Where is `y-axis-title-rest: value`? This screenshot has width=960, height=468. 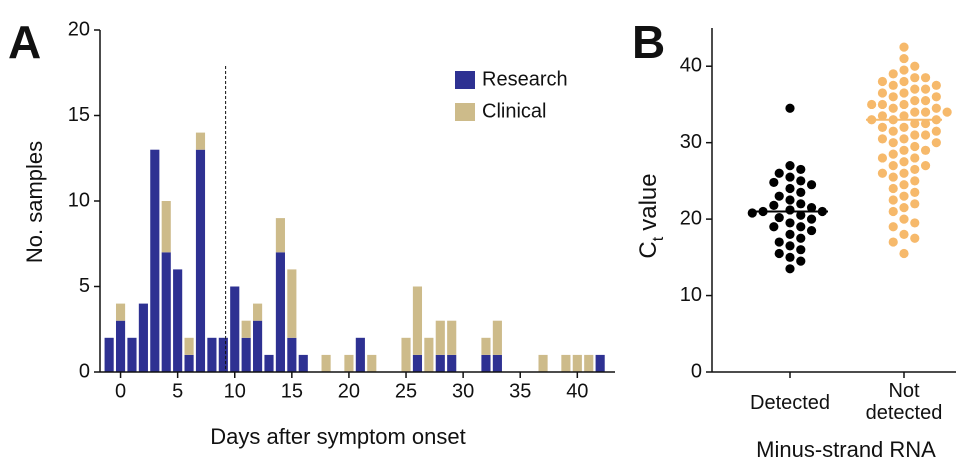 y-axis-title-rest: value is located at coordinates (648, 201).